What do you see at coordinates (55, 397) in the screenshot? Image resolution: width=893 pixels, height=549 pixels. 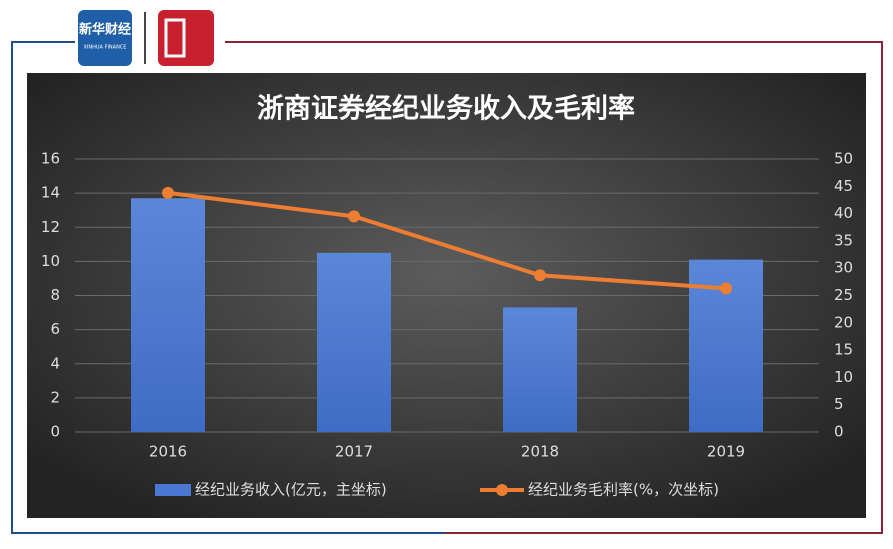 I see `y-tick-label: 2` at bounding box center [55, 397].